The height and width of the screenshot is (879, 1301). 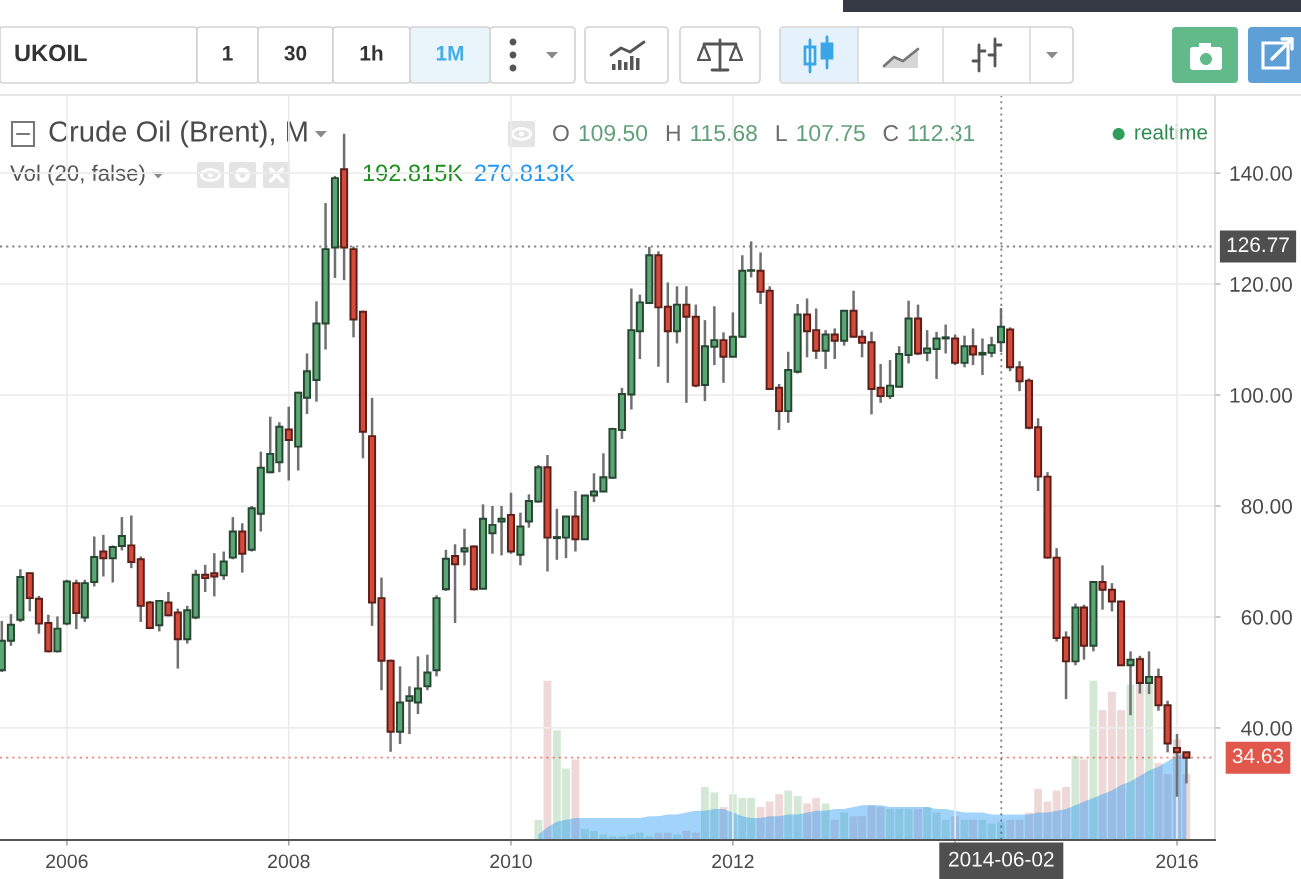 I want to click on ref-line-label: 126.77, so click(x=1258, y=245).